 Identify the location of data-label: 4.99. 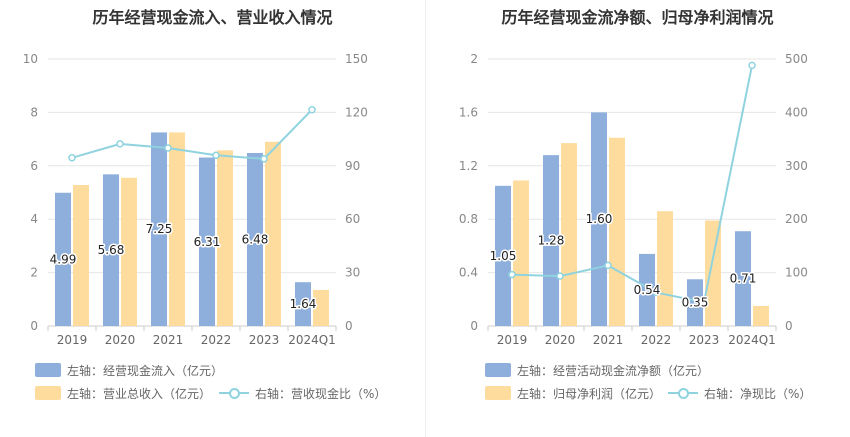
(63, 259).